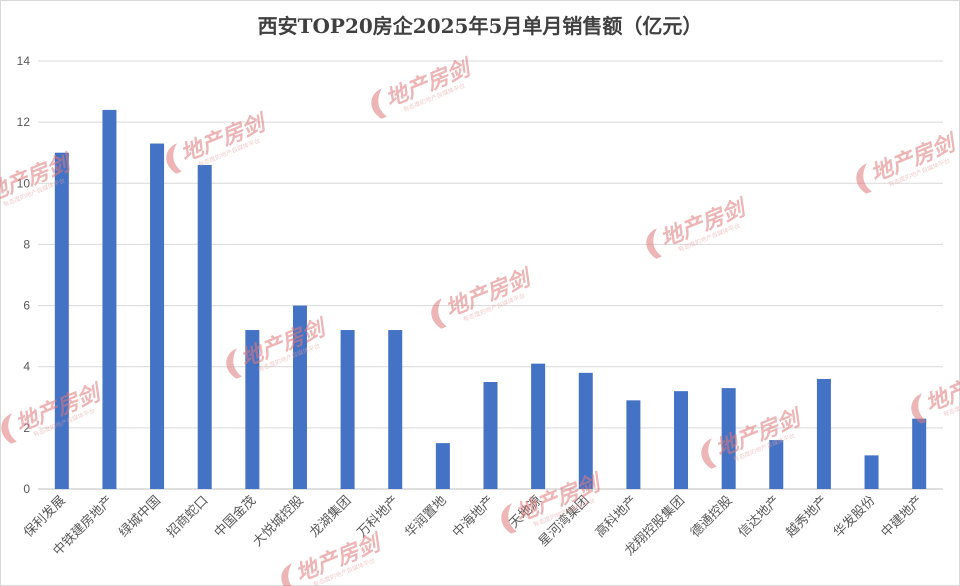  Describe the element at coordinates (235, 517) in the screenshot. I see `x-category-label: 中国金茂` at that location.